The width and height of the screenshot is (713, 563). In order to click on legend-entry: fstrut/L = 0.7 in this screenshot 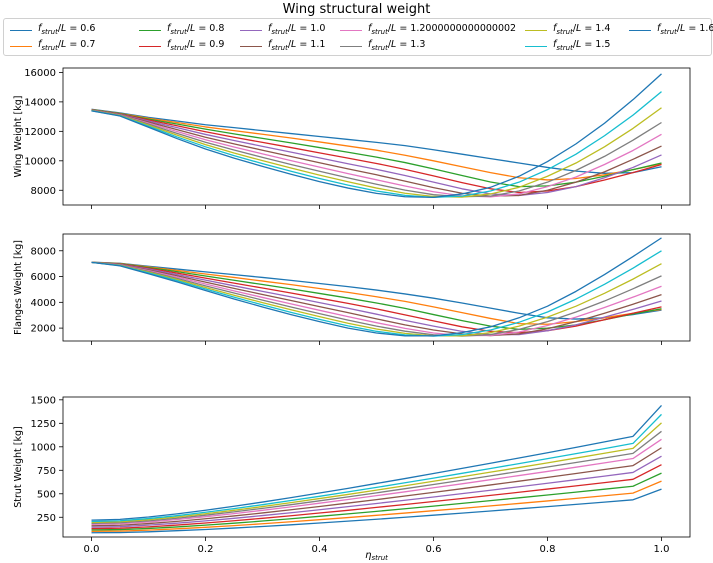, I will do `click(52, 45)`.